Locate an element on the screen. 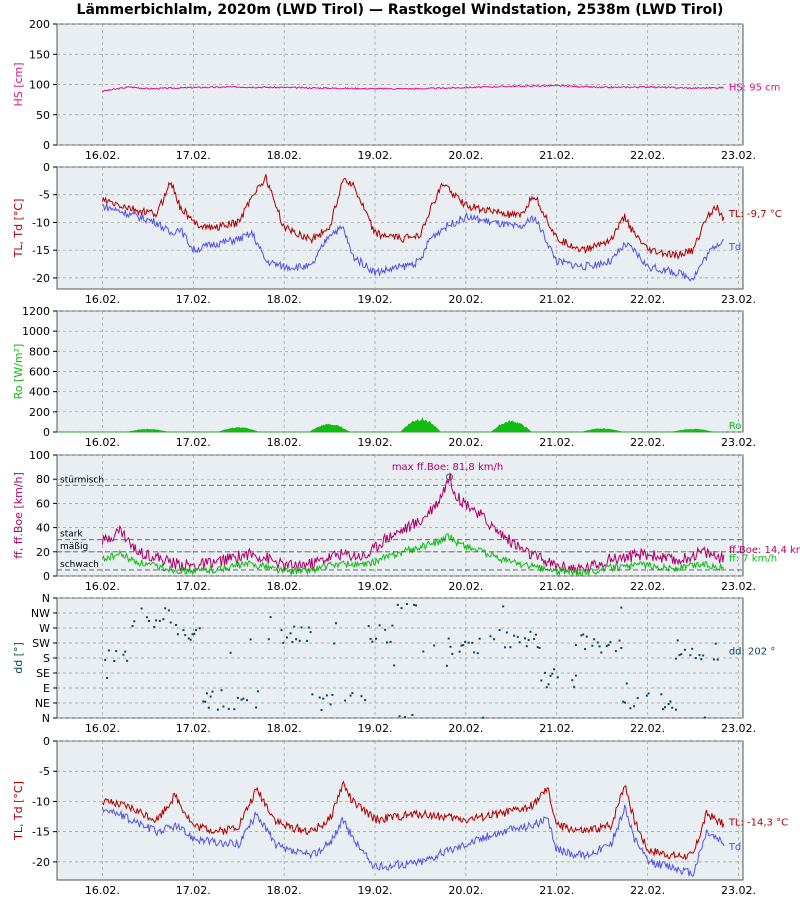 Image resolution: width=800 pixels, height=900 pixels. y-axis-label: HS [cm] is located at coordinates (18, 84).